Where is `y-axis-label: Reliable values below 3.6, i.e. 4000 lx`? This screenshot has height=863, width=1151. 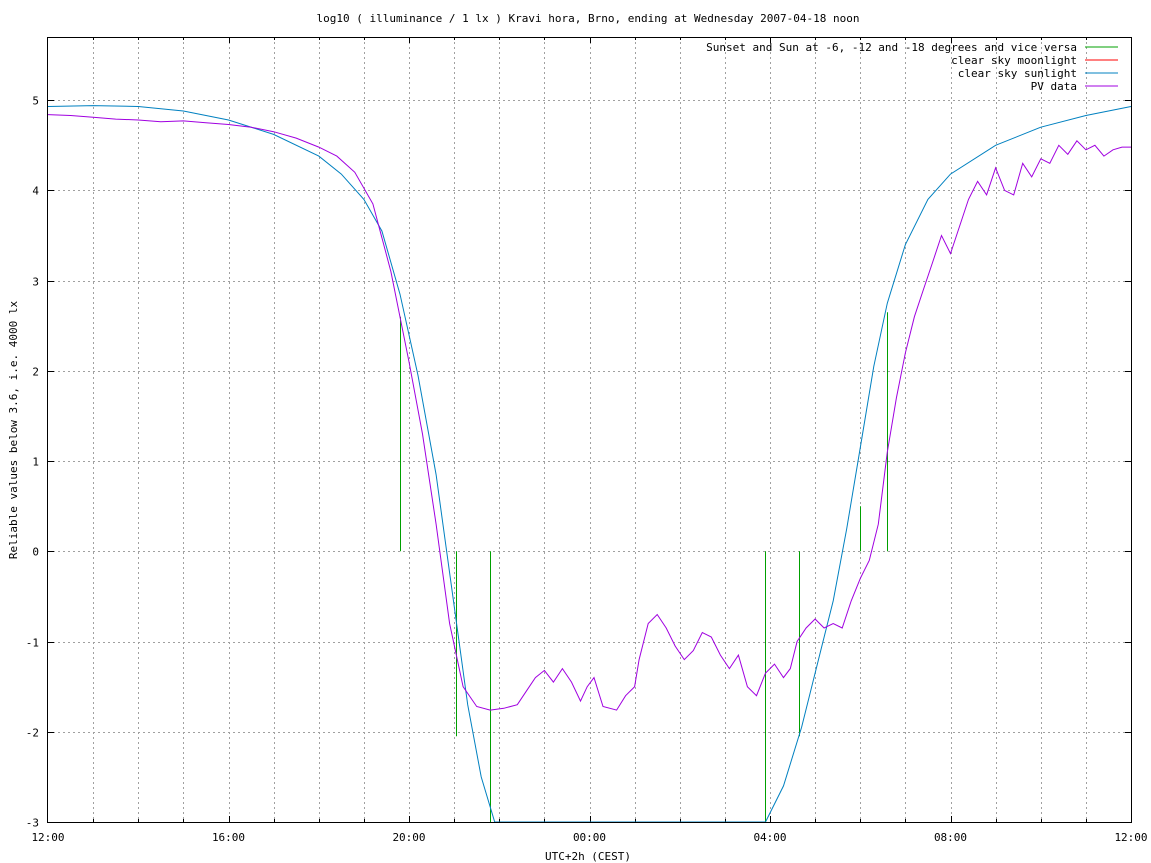 y-axis-label: Reliable values below 3.6, i.e. 4000 lx is located at coordinates (13, 429).